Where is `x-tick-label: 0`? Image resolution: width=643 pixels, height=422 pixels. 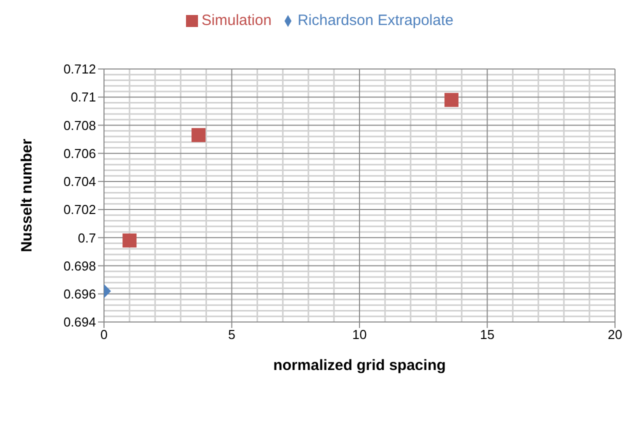
x-tick-label: 0 is located at coordinates (104, 334).